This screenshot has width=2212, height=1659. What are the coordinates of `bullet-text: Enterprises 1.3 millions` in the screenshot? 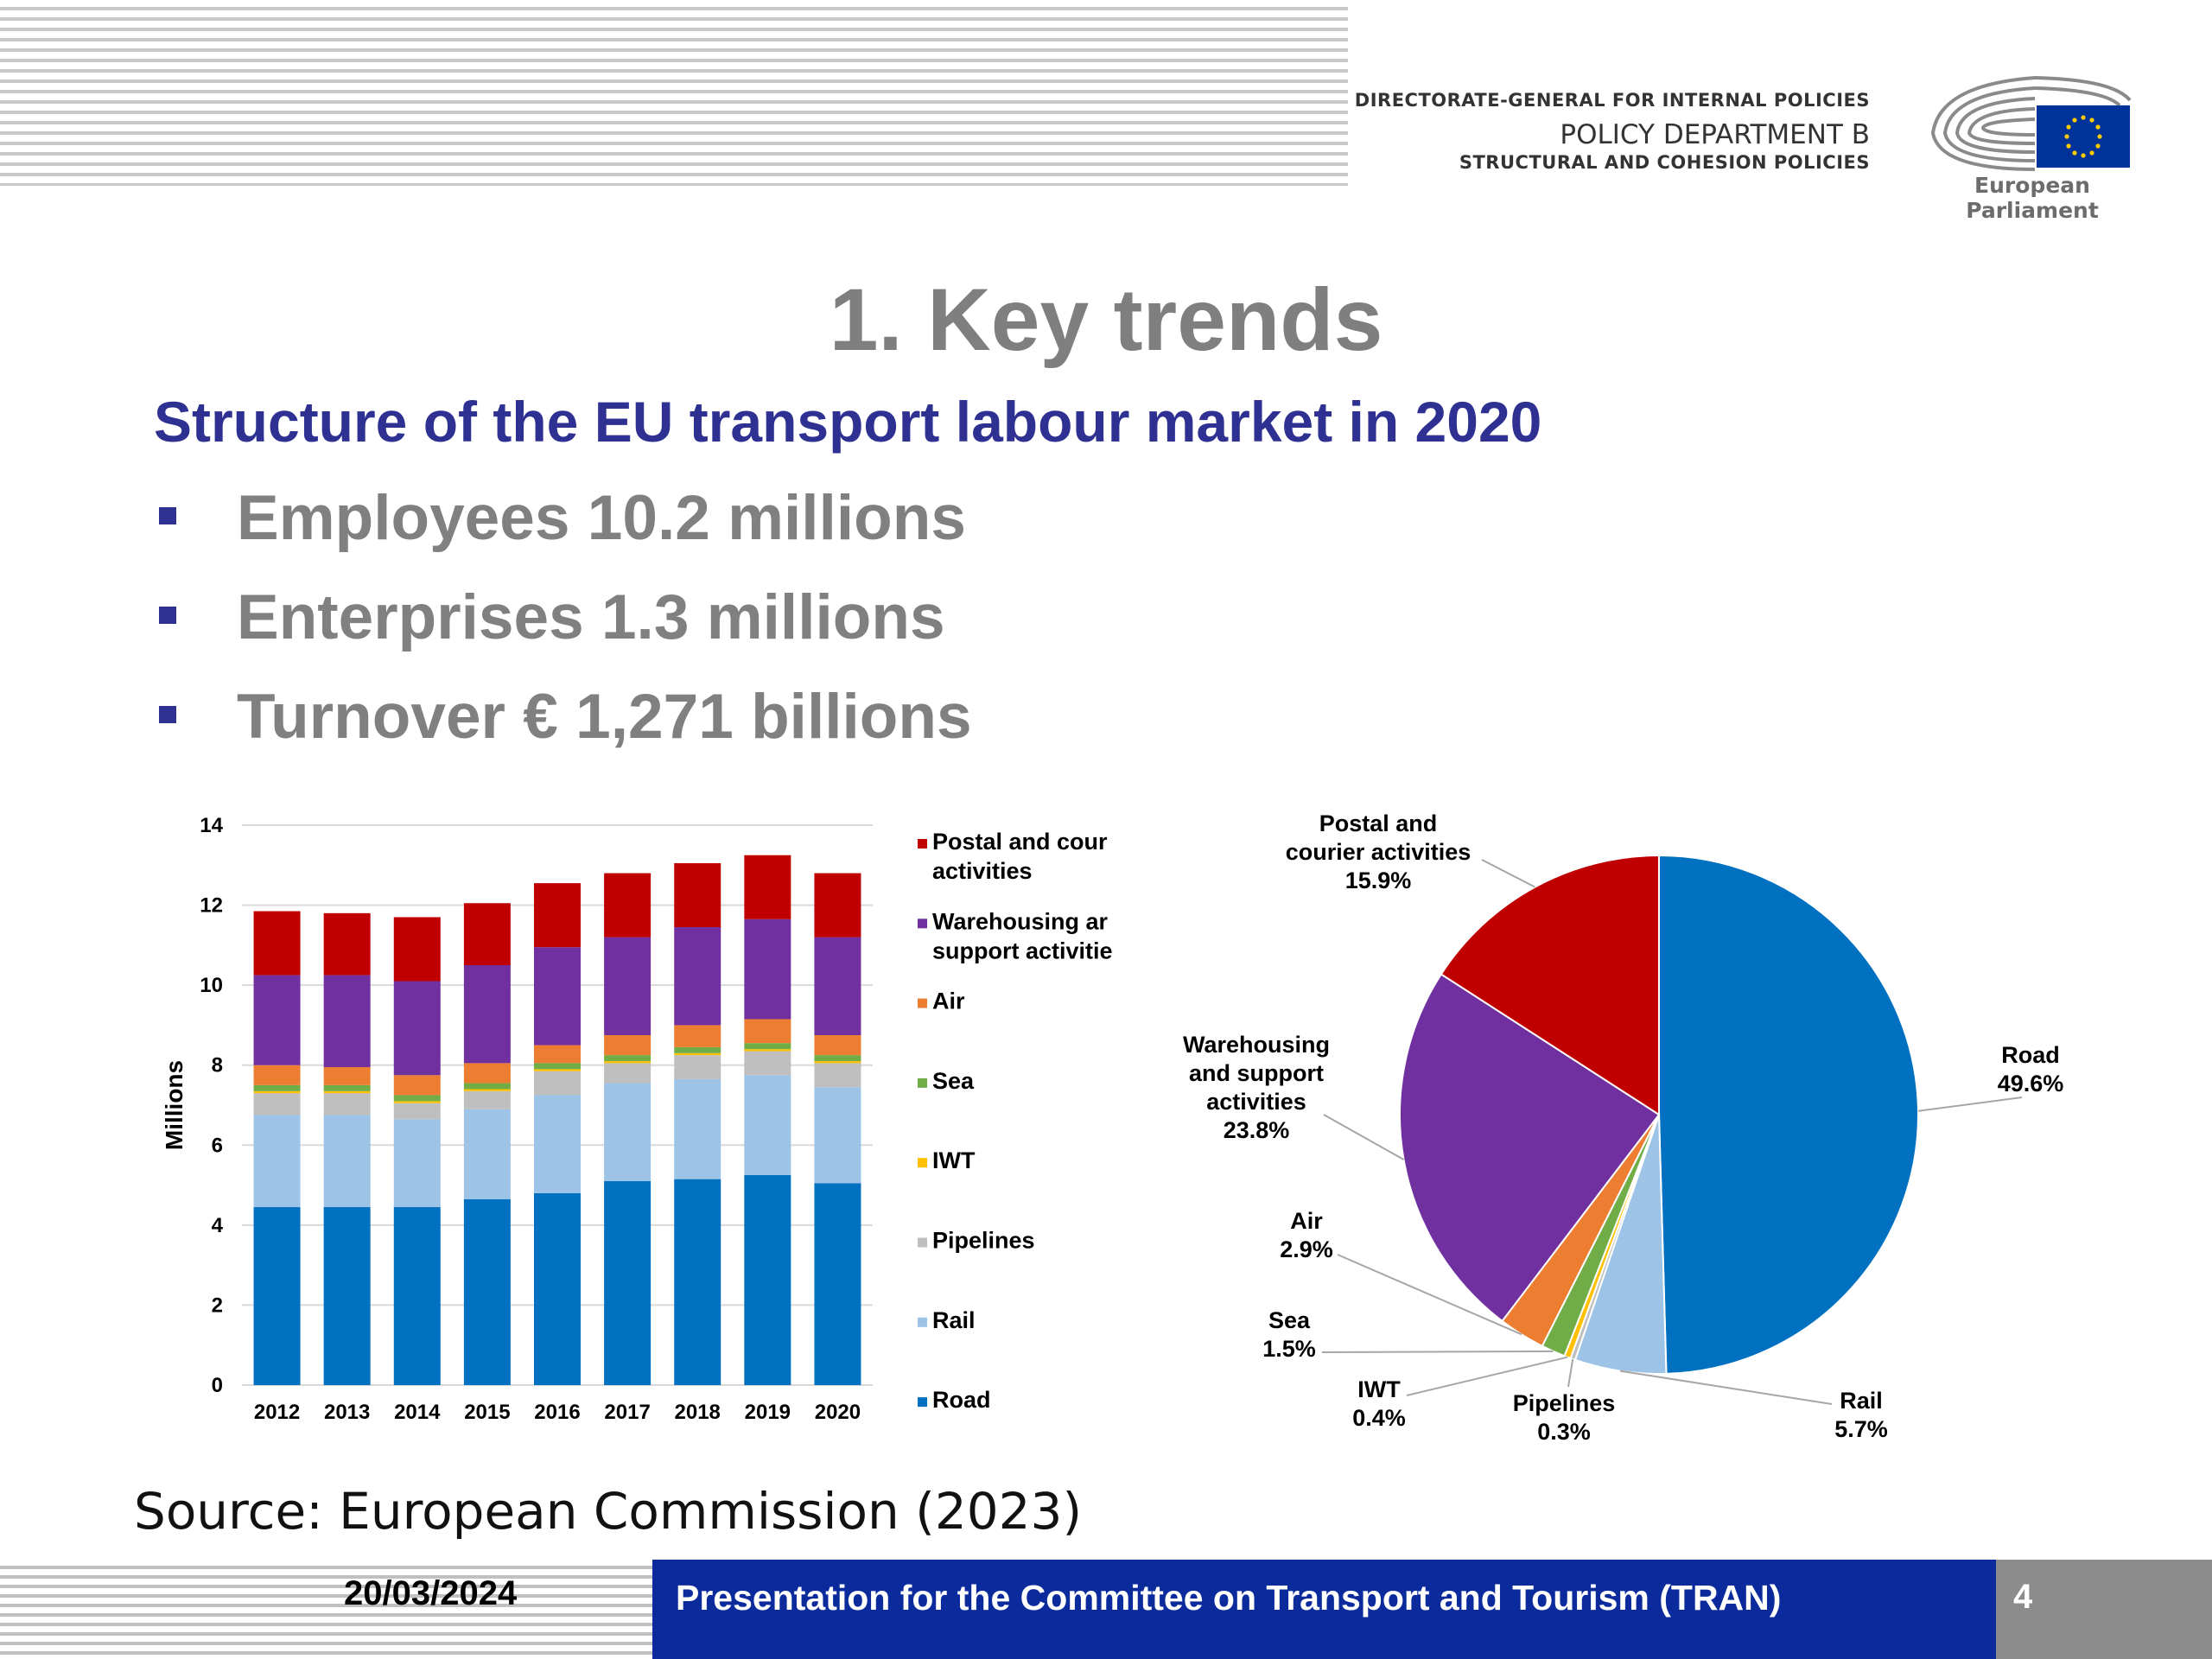 It's located at (591, 617).